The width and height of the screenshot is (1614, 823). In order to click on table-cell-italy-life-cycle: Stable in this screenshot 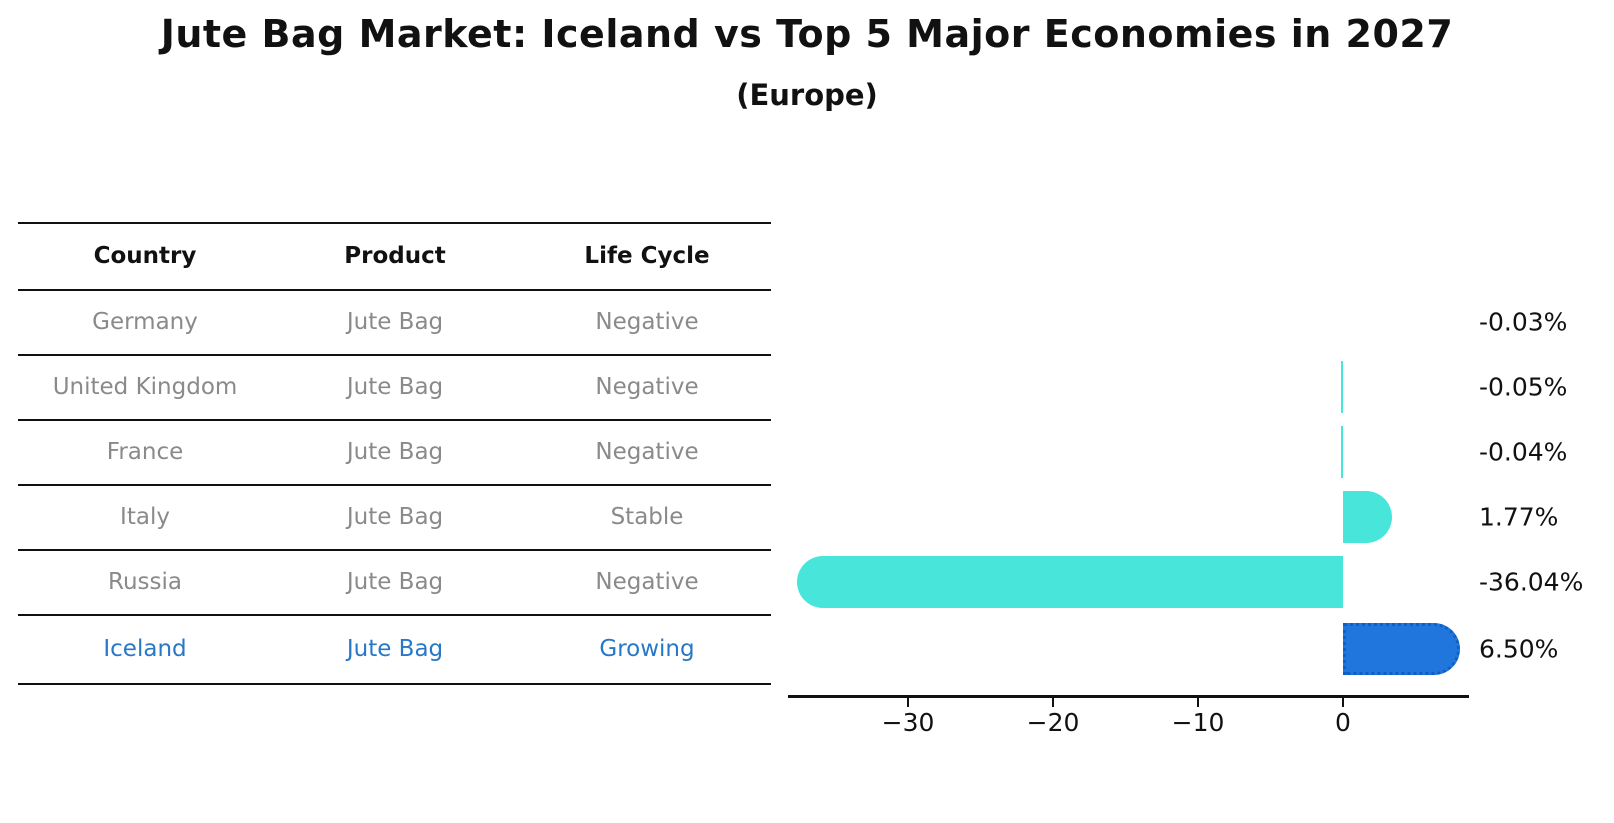, I will do `click(647, 517)`.